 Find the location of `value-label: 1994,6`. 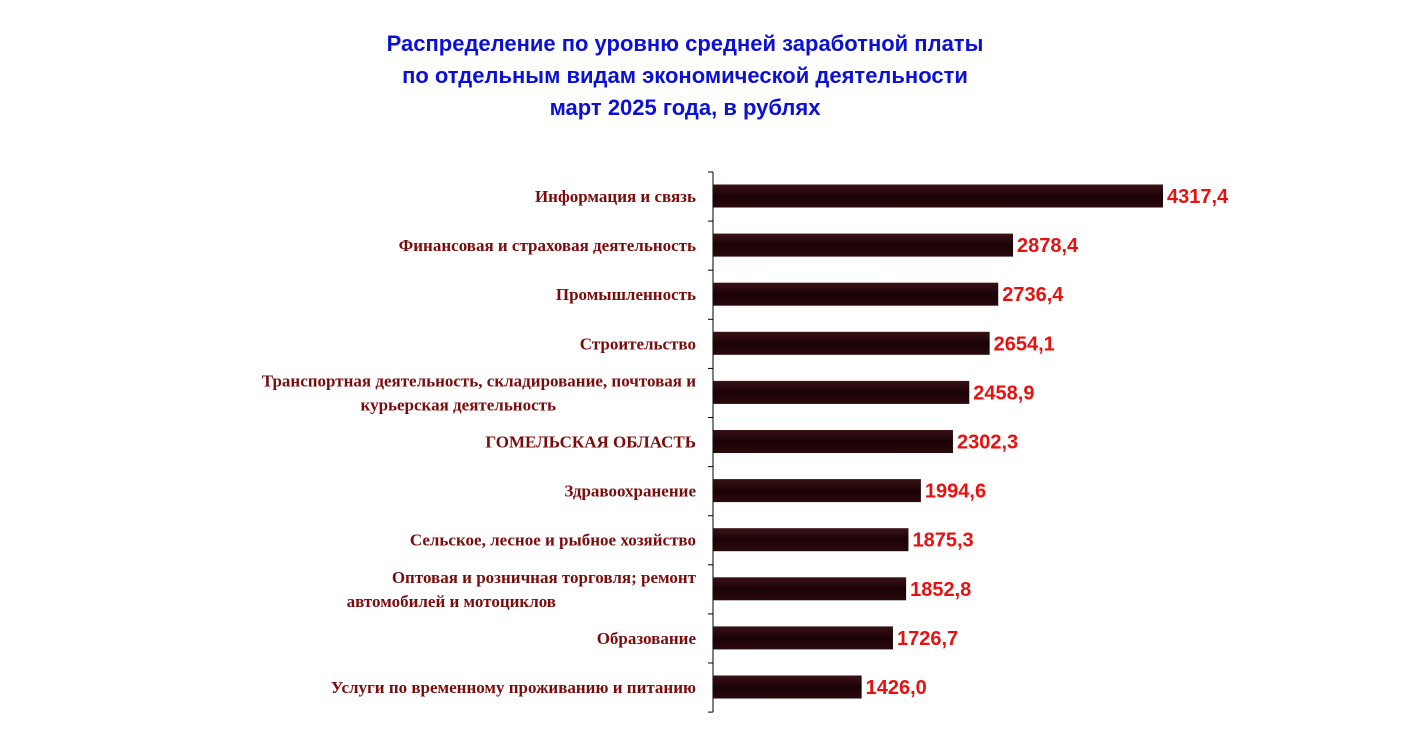

value-label: 1994,6 is located at coordinates (955, 492).